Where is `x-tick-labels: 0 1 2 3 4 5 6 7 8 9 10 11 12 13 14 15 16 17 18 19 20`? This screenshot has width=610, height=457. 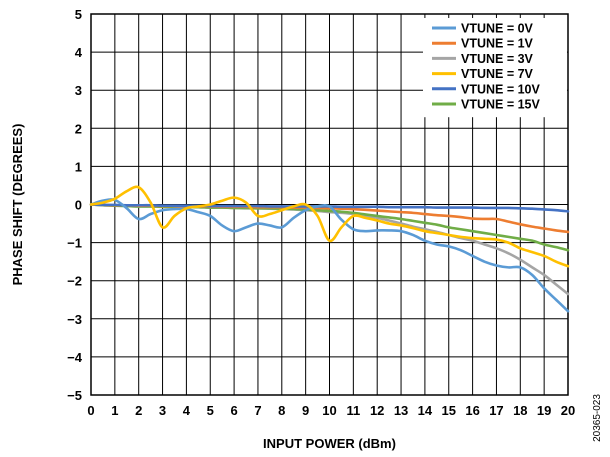
x-tick-labels: 0 1 2 3 4 5 6 7 8 9 10 11 12 13 14 15 16 17 18 19 20 is located at coordinates (331, 410).